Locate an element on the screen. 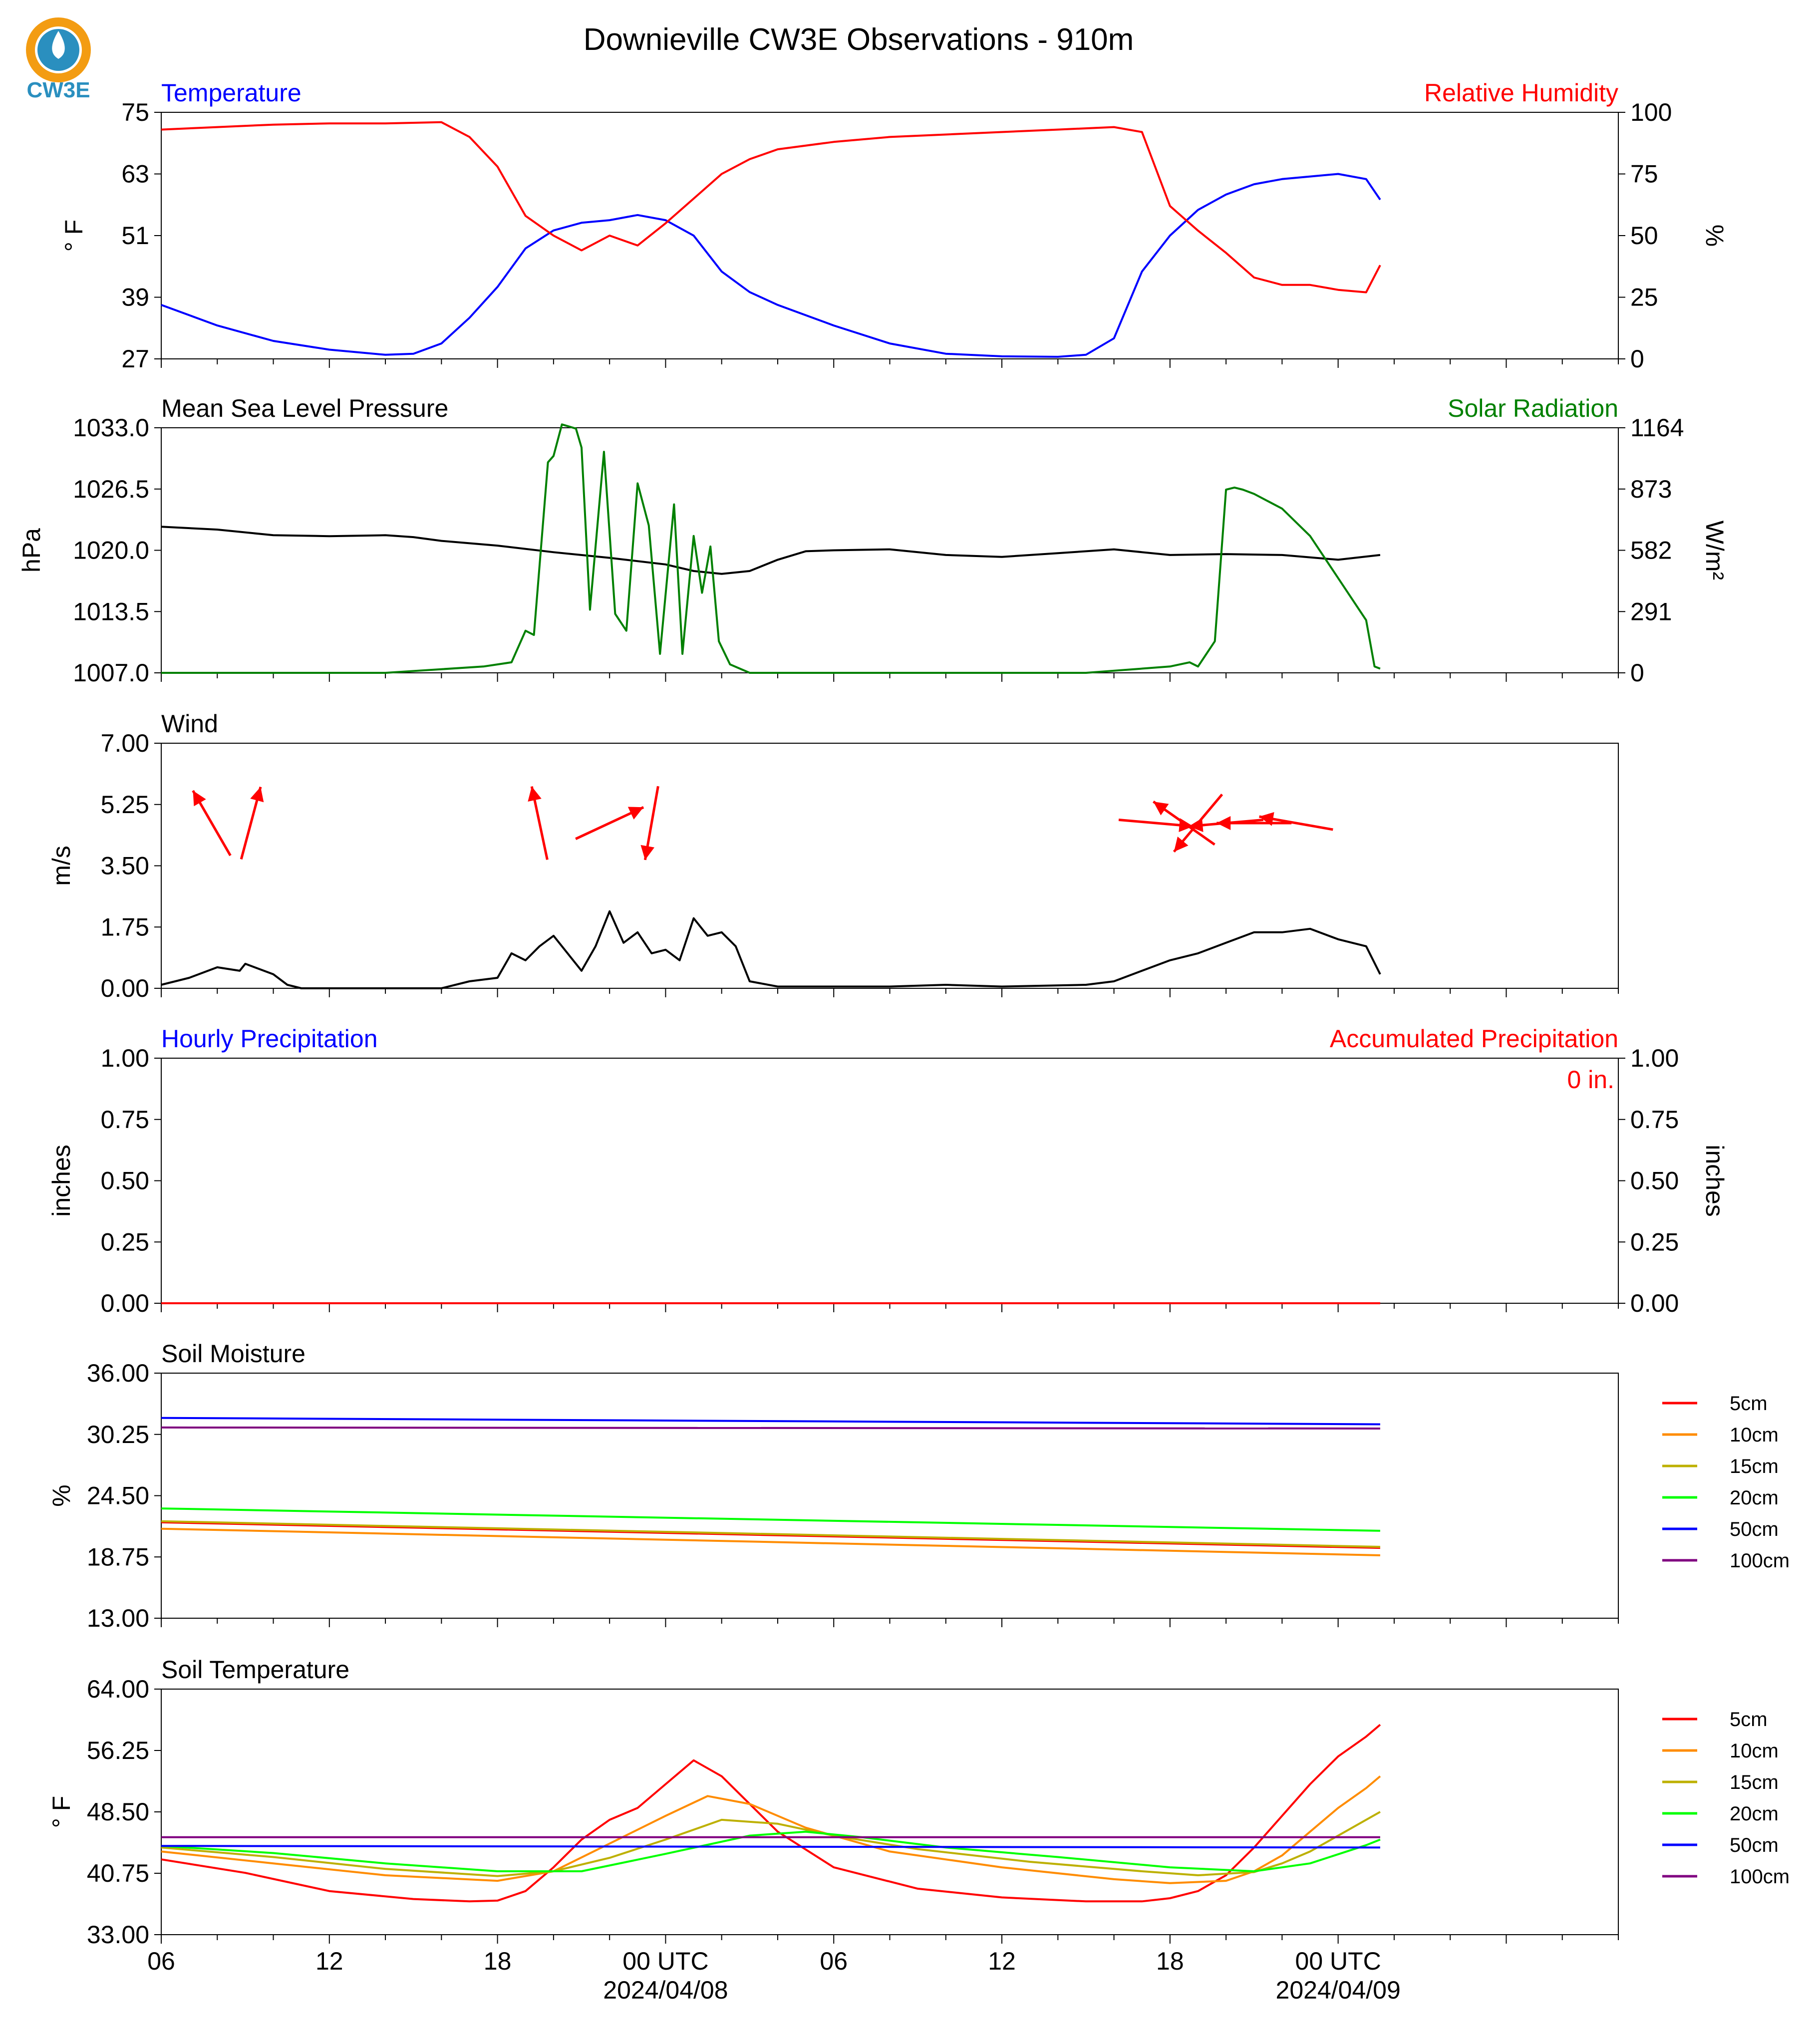  y-tick-label: 1020.0 is located at coordinates (111, 551).